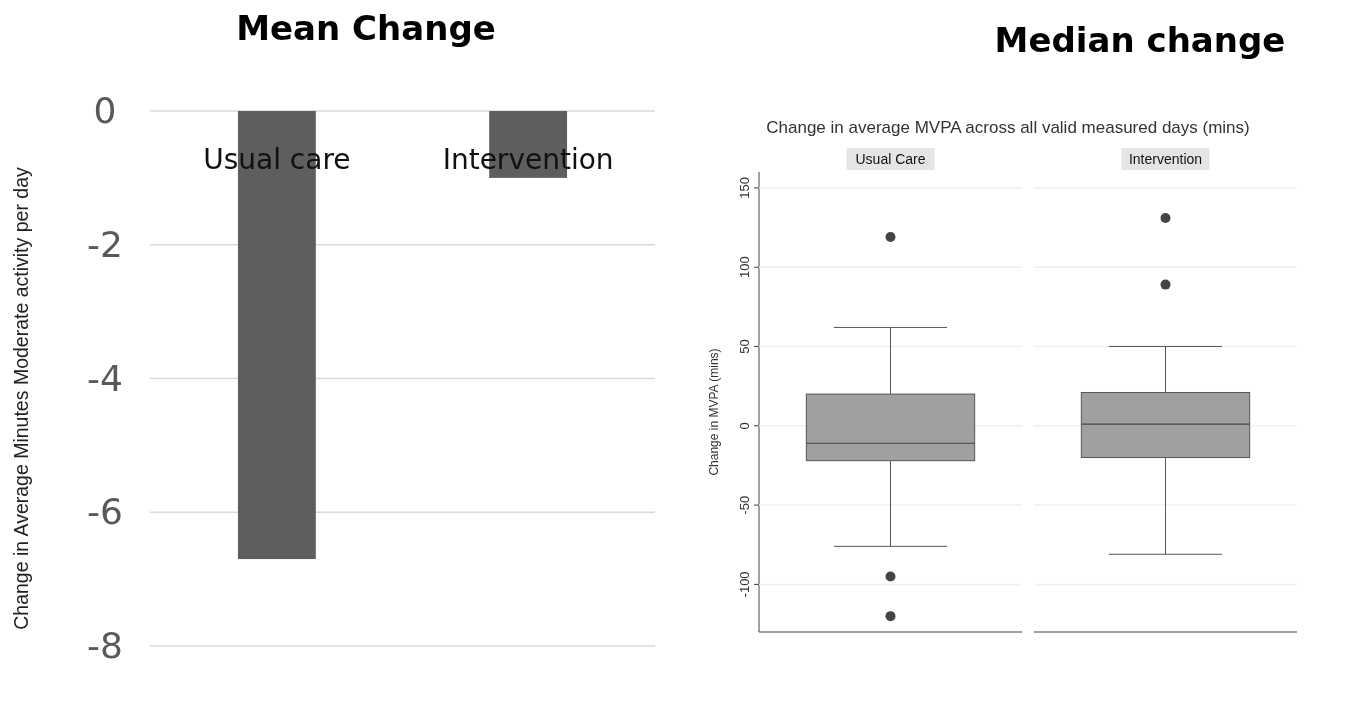  I want to click on y-axis-title: Change in Average Minutes Moderate activity per day, so click(21, 398).